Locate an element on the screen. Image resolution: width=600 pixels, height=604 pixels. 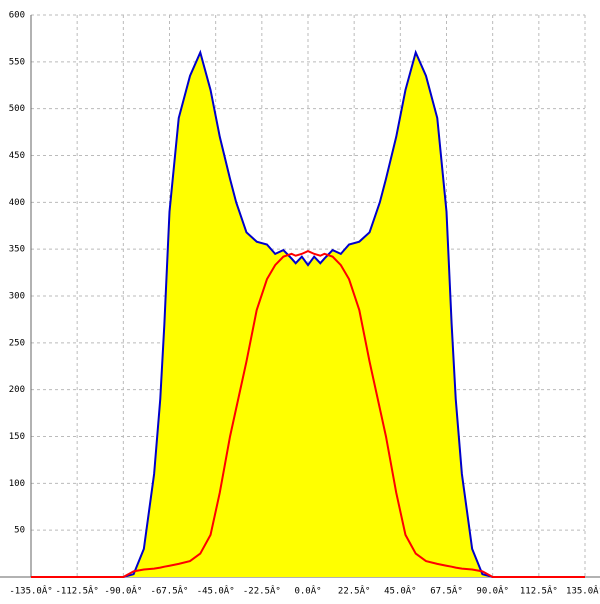
x-tick-label: 0.0Â° is located at coordinates (307, 591).